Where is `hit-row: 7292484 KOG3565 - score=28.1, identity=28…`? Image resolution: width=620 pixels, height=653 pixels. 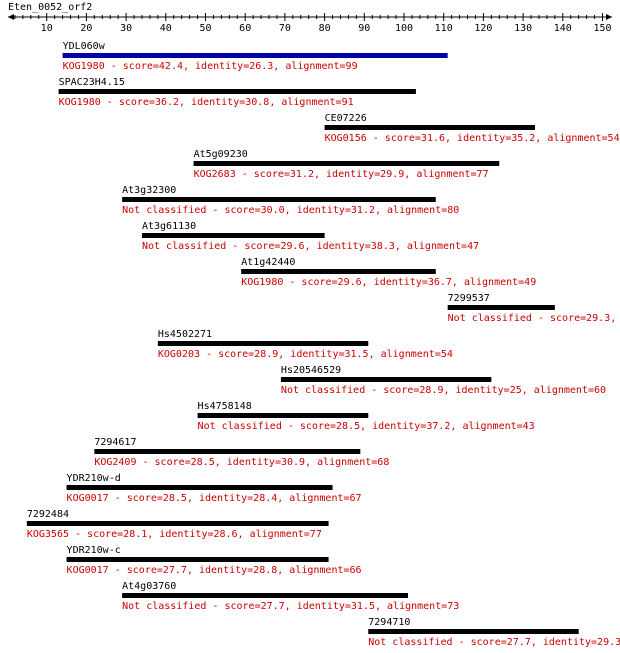 hit-row: 7292484 KOG3565 - score=28.1, identity=28… is located at coordinates (177, 524).